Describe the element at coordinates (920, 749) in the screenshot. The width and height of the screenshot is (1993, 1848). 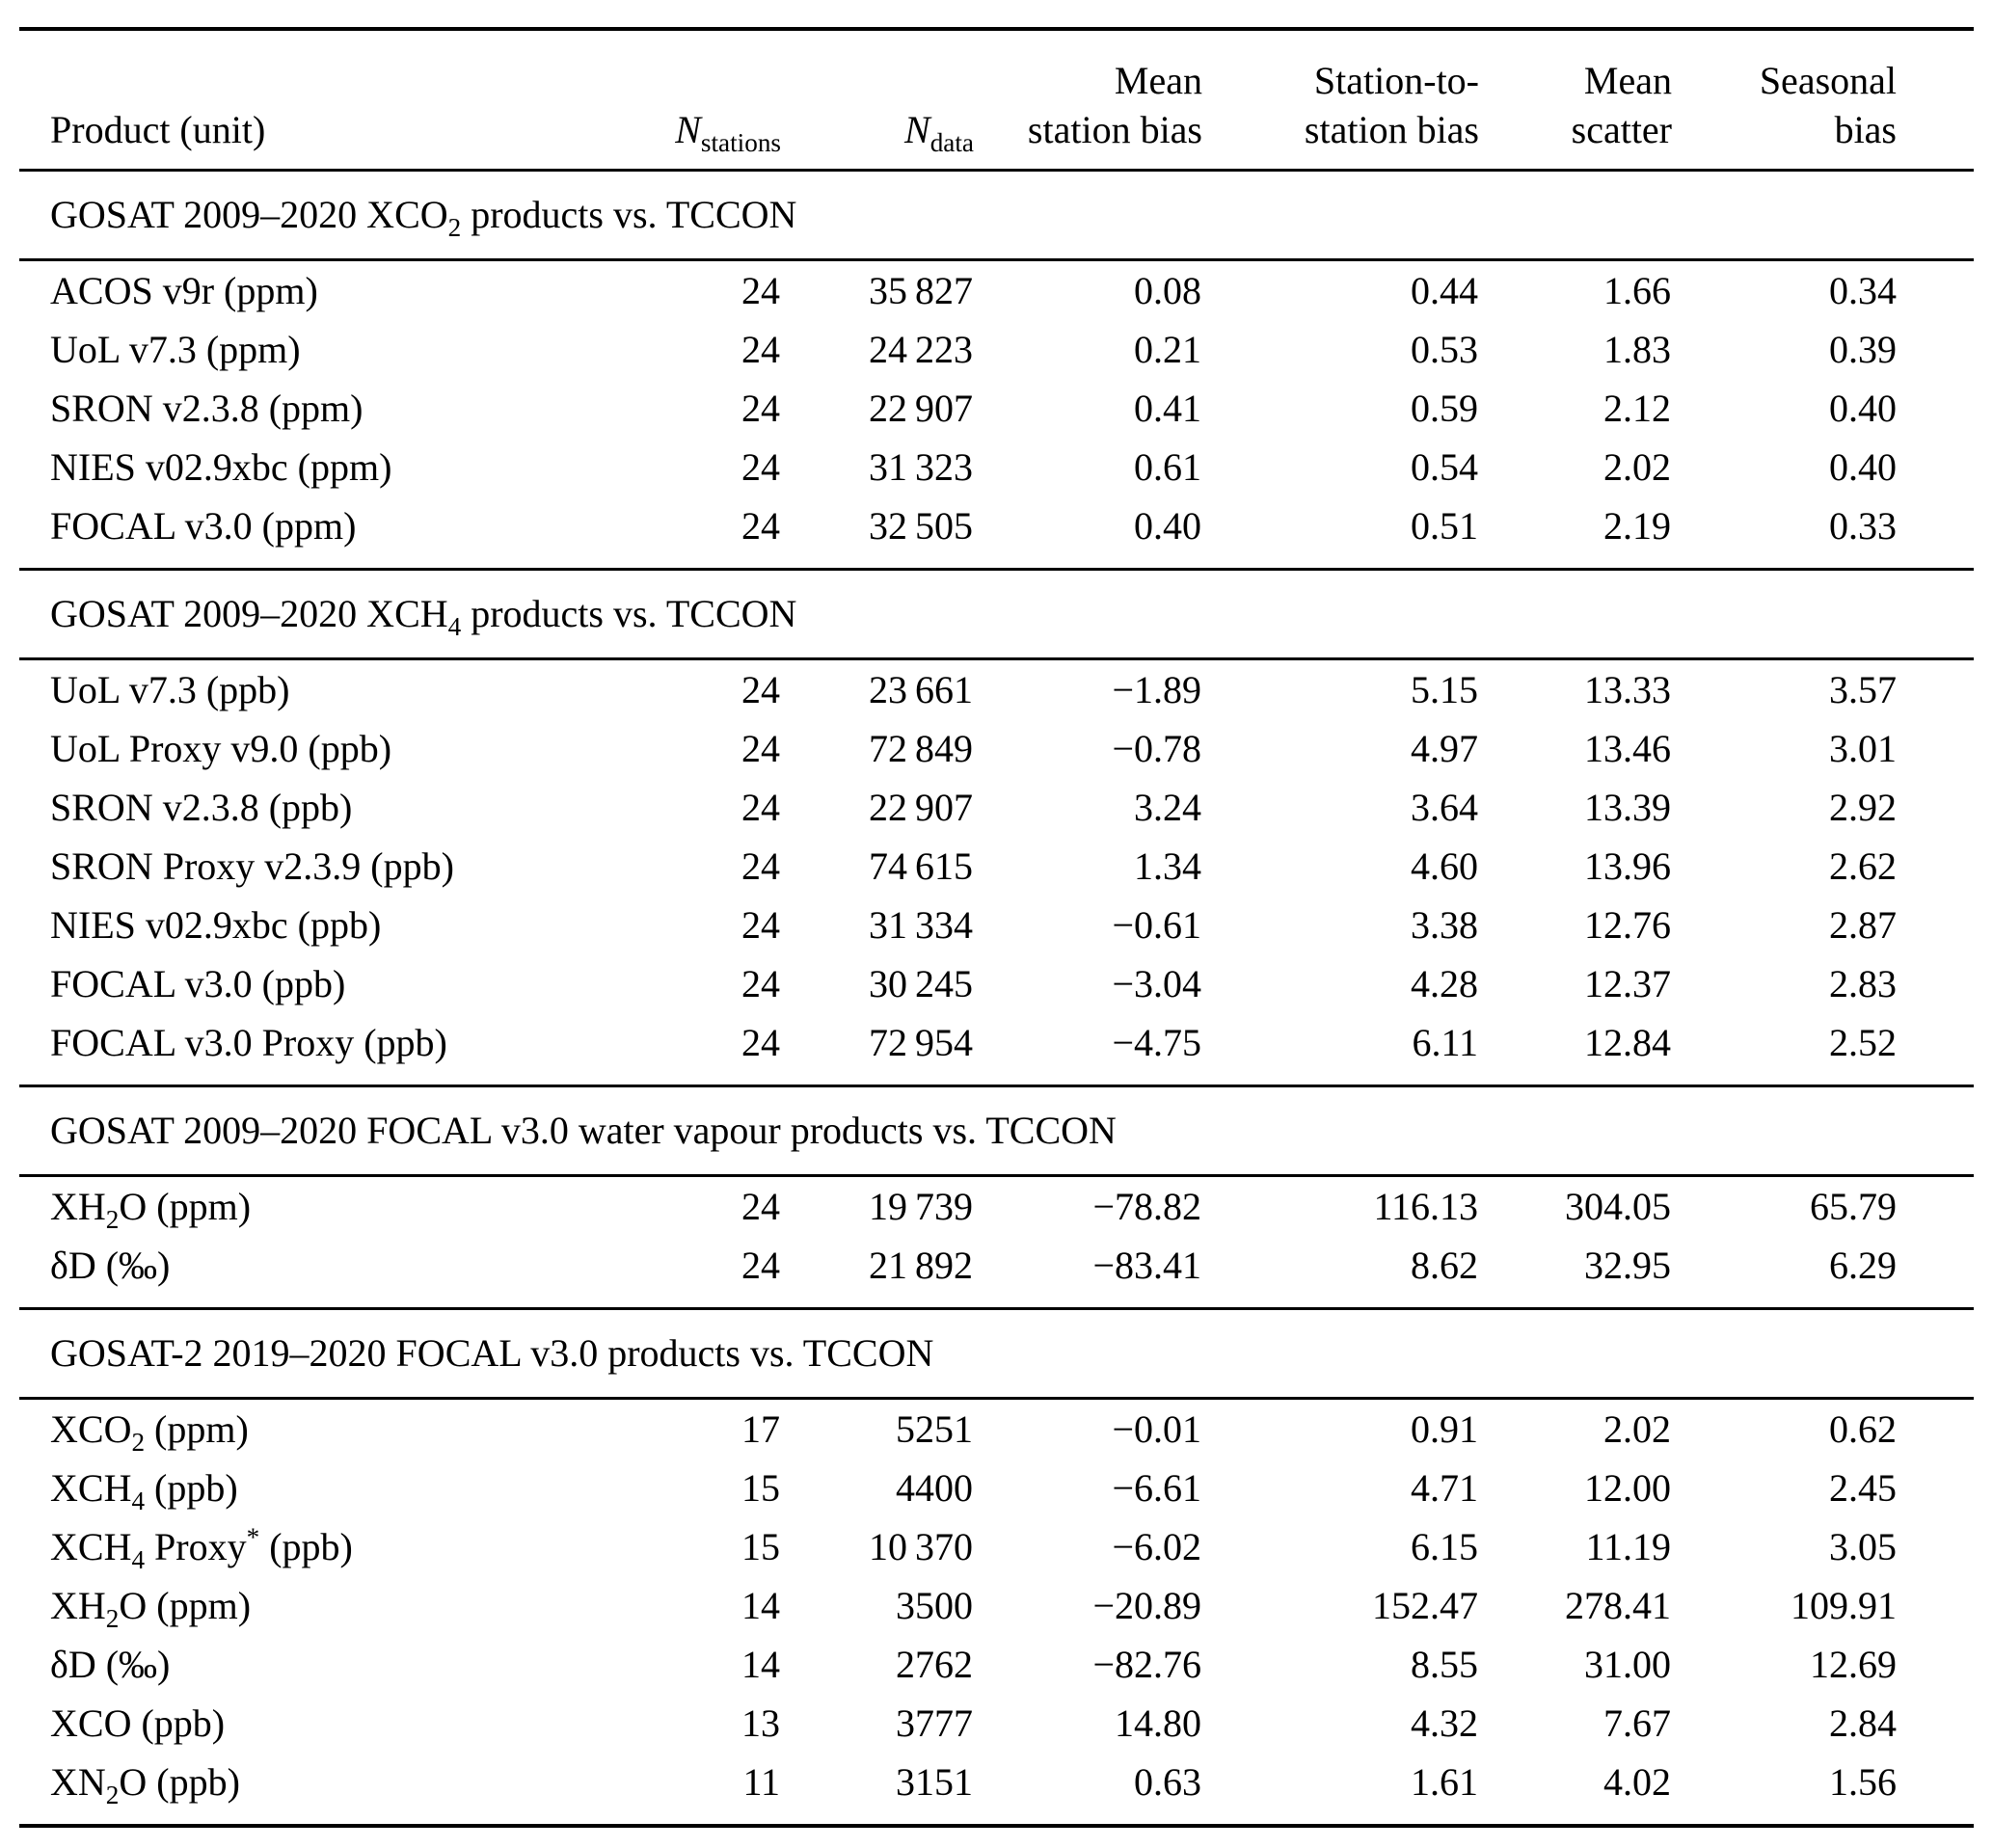
I see `value-cell-n-data: 72 849` at that location.